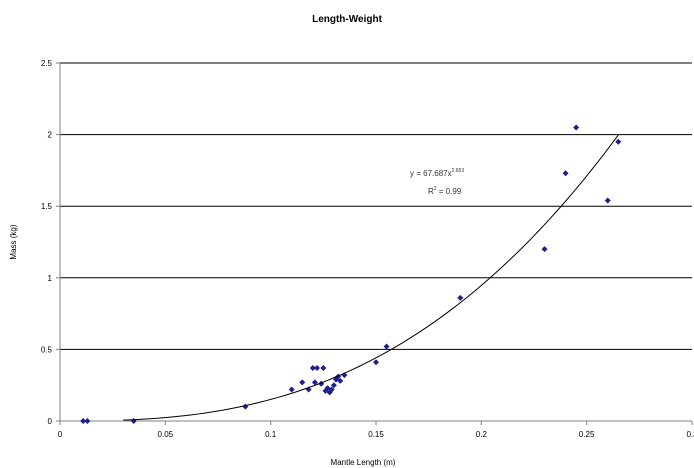 The image size is (694, 468). I want to click on chart-title: Length-Weight, so click(347, 19).